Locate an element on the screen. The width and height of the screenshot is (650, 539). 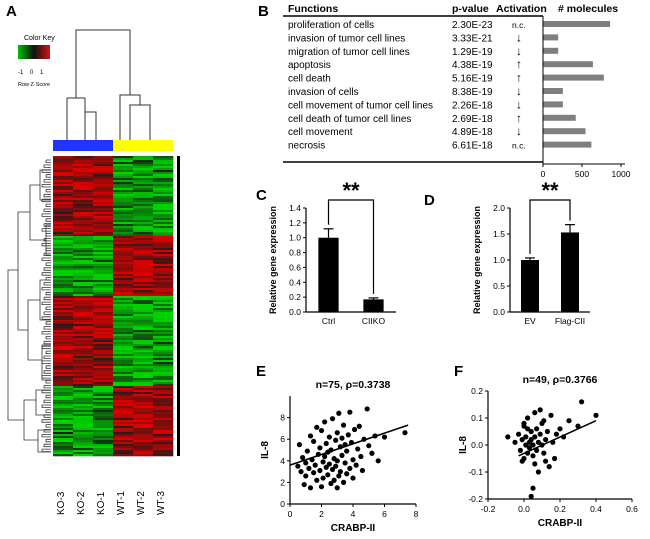
panel-f-label: F is located at coordinates (458, 371).